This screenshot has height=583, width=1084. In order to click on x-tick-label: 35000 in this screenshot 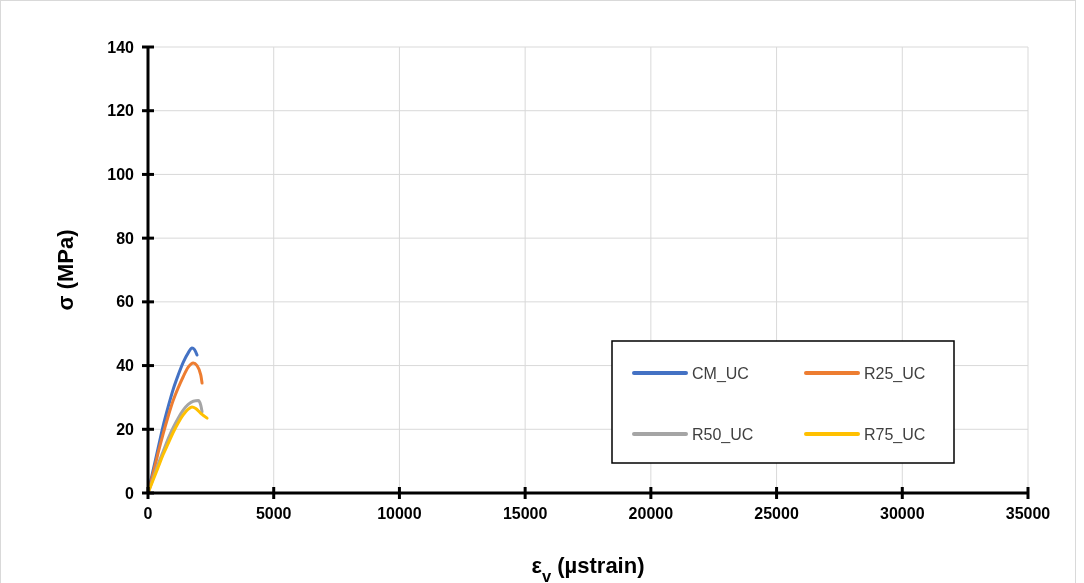, I will do `click(1028, 513)`.